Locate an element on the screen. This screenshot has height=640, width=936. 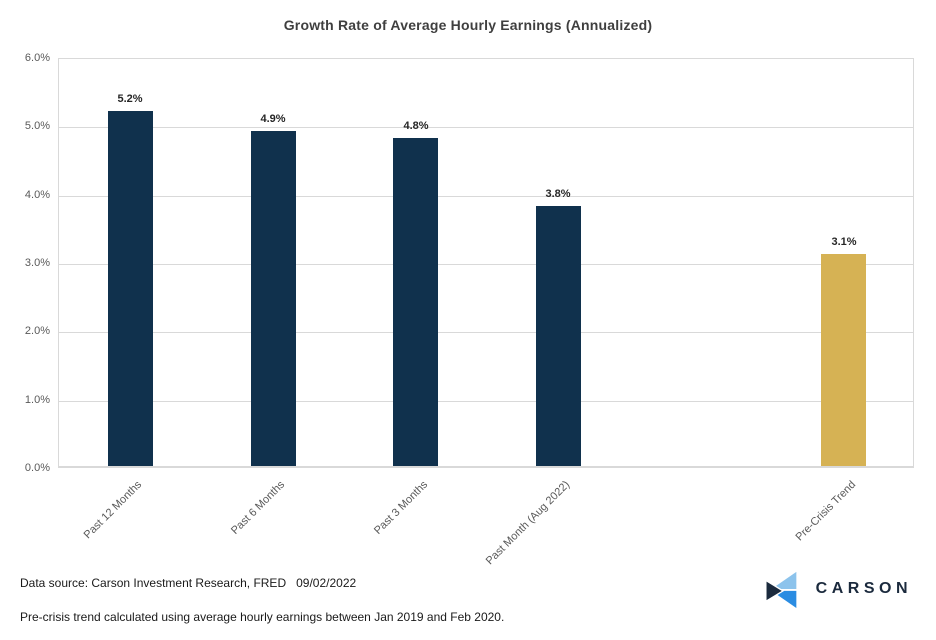
carson-logo: CARSON is located at coordinates (837, 589).